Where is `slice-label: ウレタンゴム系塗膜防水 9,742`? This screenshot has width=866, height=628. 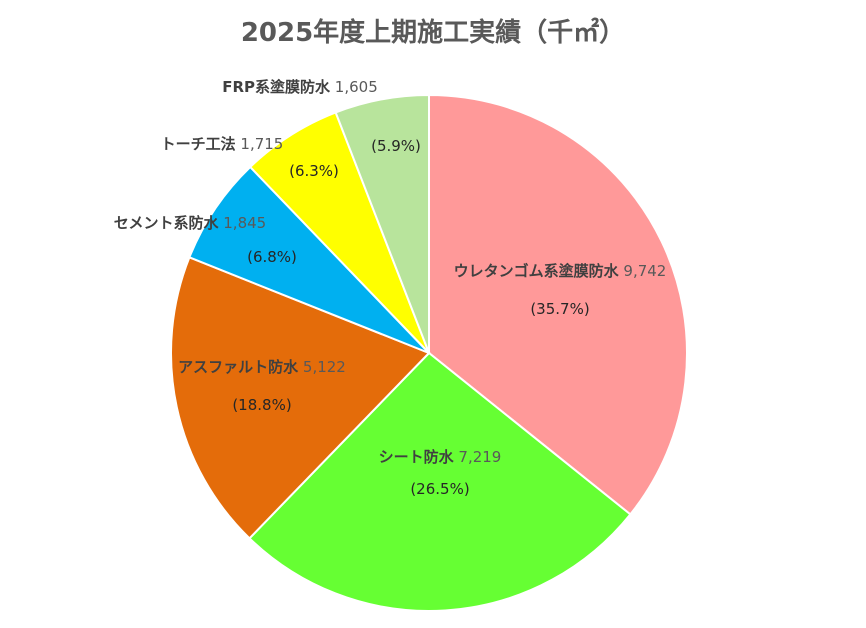 slice-label: ウレタンゴム系塗膜防水 9,742 is located at coordinates (560, 271).